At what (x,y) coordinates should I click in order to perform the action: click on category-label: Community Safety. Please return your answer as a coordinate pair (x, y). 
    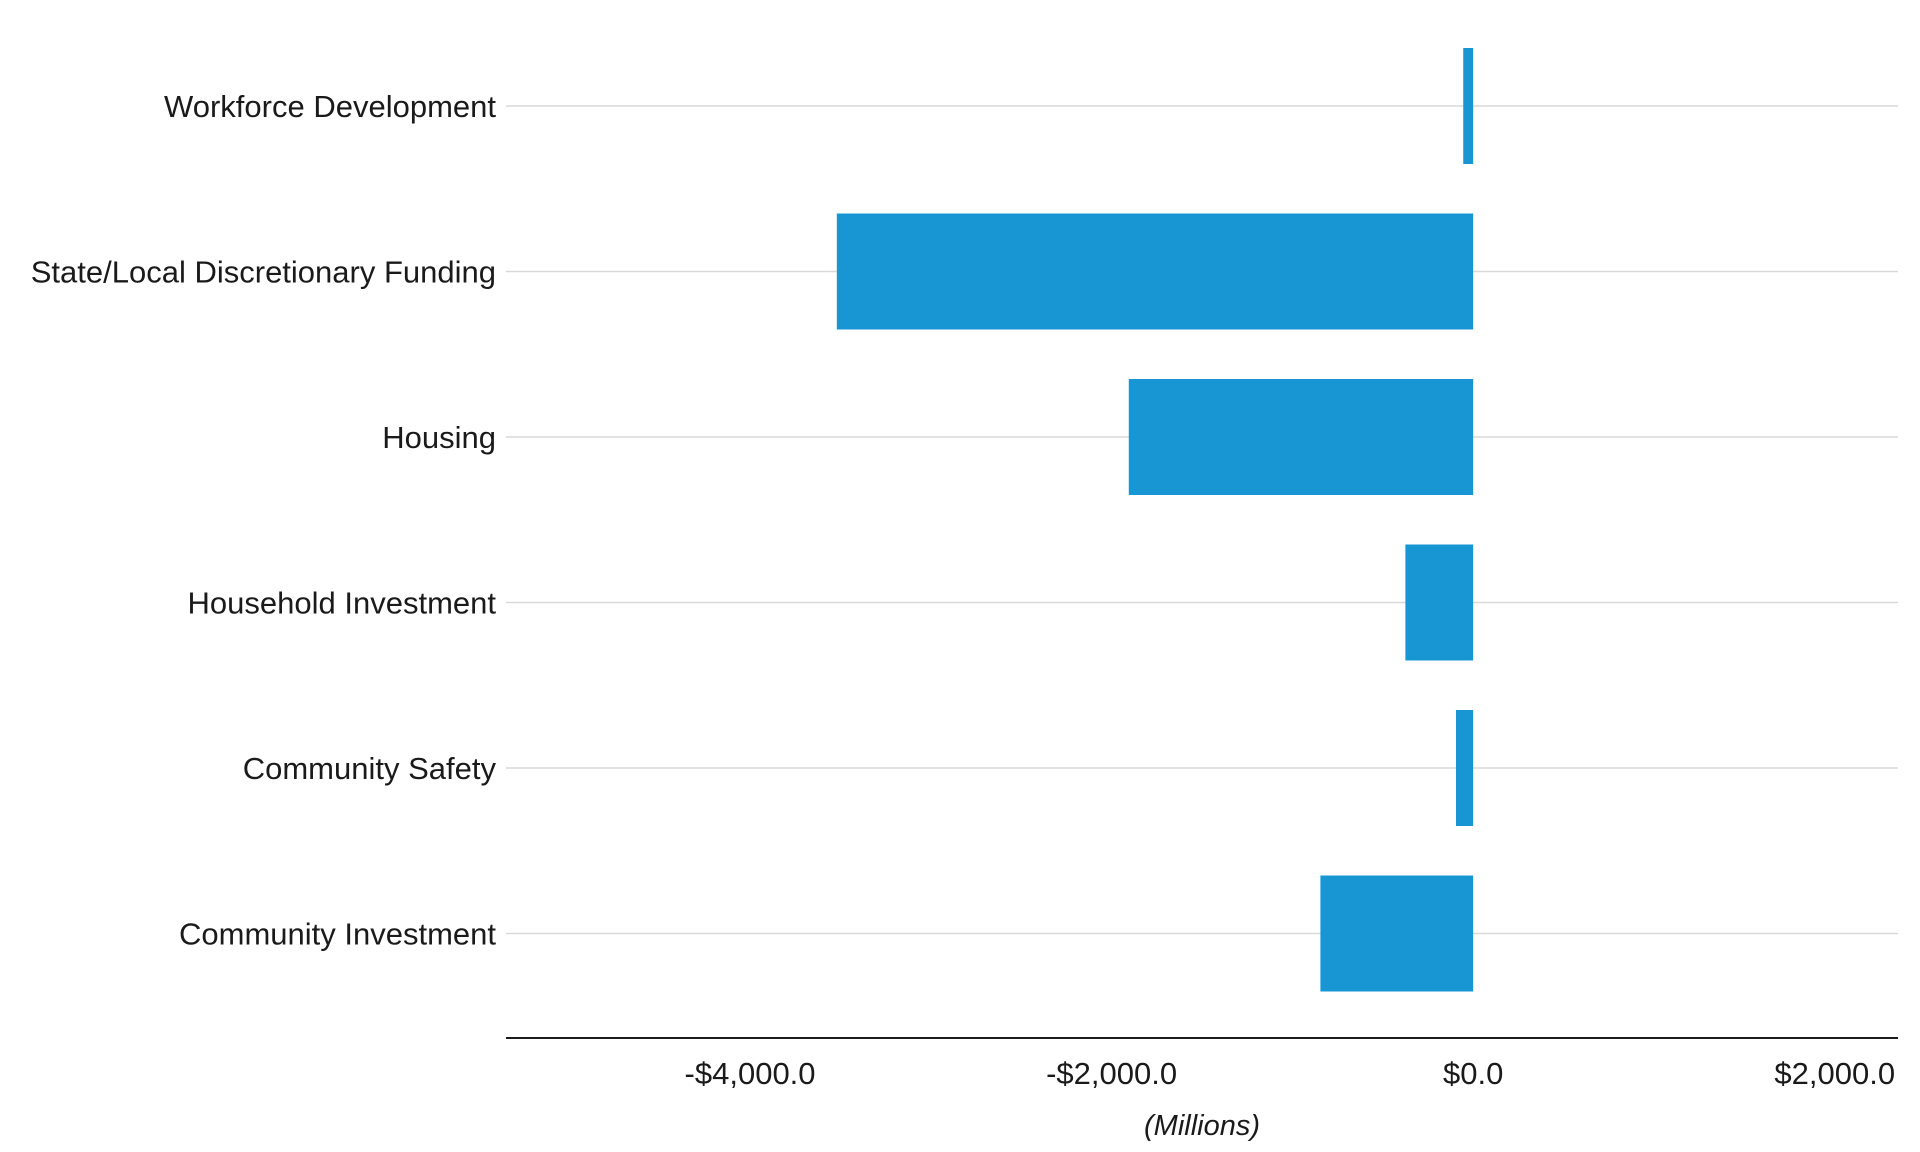
    Looking at the image, I should click on (370, 768).